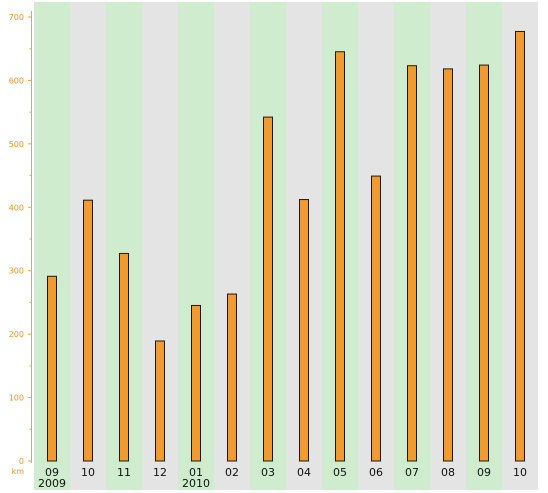 The width and height of the screenshot is (548, 493). I want to click on y-tick-label: 0, so click(21, 461).